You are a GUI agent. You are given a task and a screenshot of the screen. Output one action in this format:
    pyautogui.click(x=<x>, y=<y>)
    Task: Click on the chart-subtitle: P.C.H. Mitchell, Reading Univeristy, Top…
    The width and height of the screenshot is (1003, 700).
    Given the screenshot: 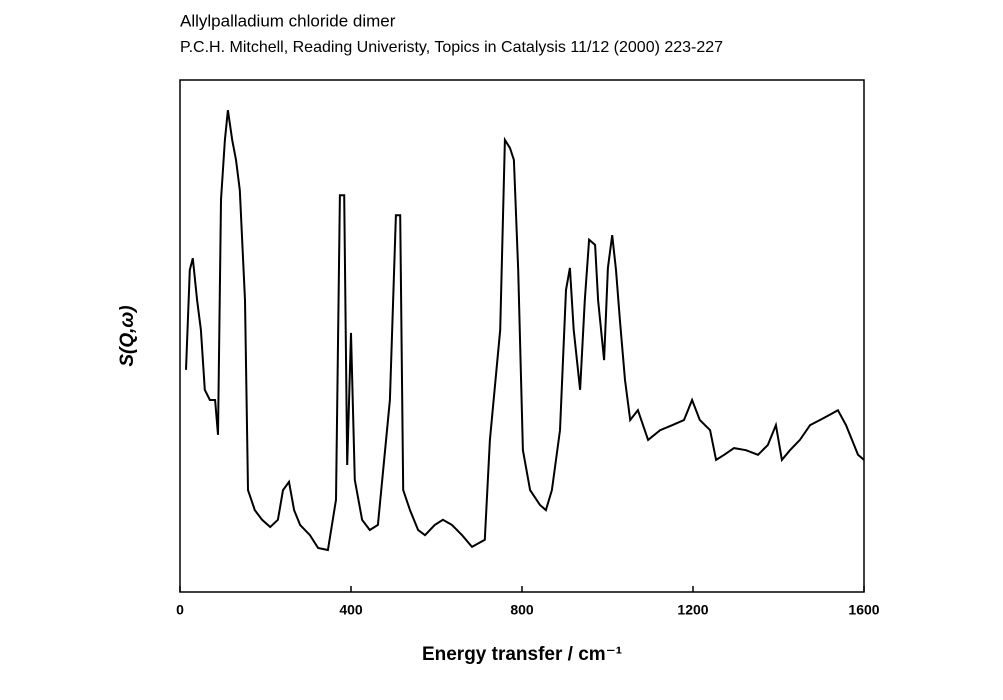 What is the action you would take?
    pyautogui.click(x=451, y=47)
    